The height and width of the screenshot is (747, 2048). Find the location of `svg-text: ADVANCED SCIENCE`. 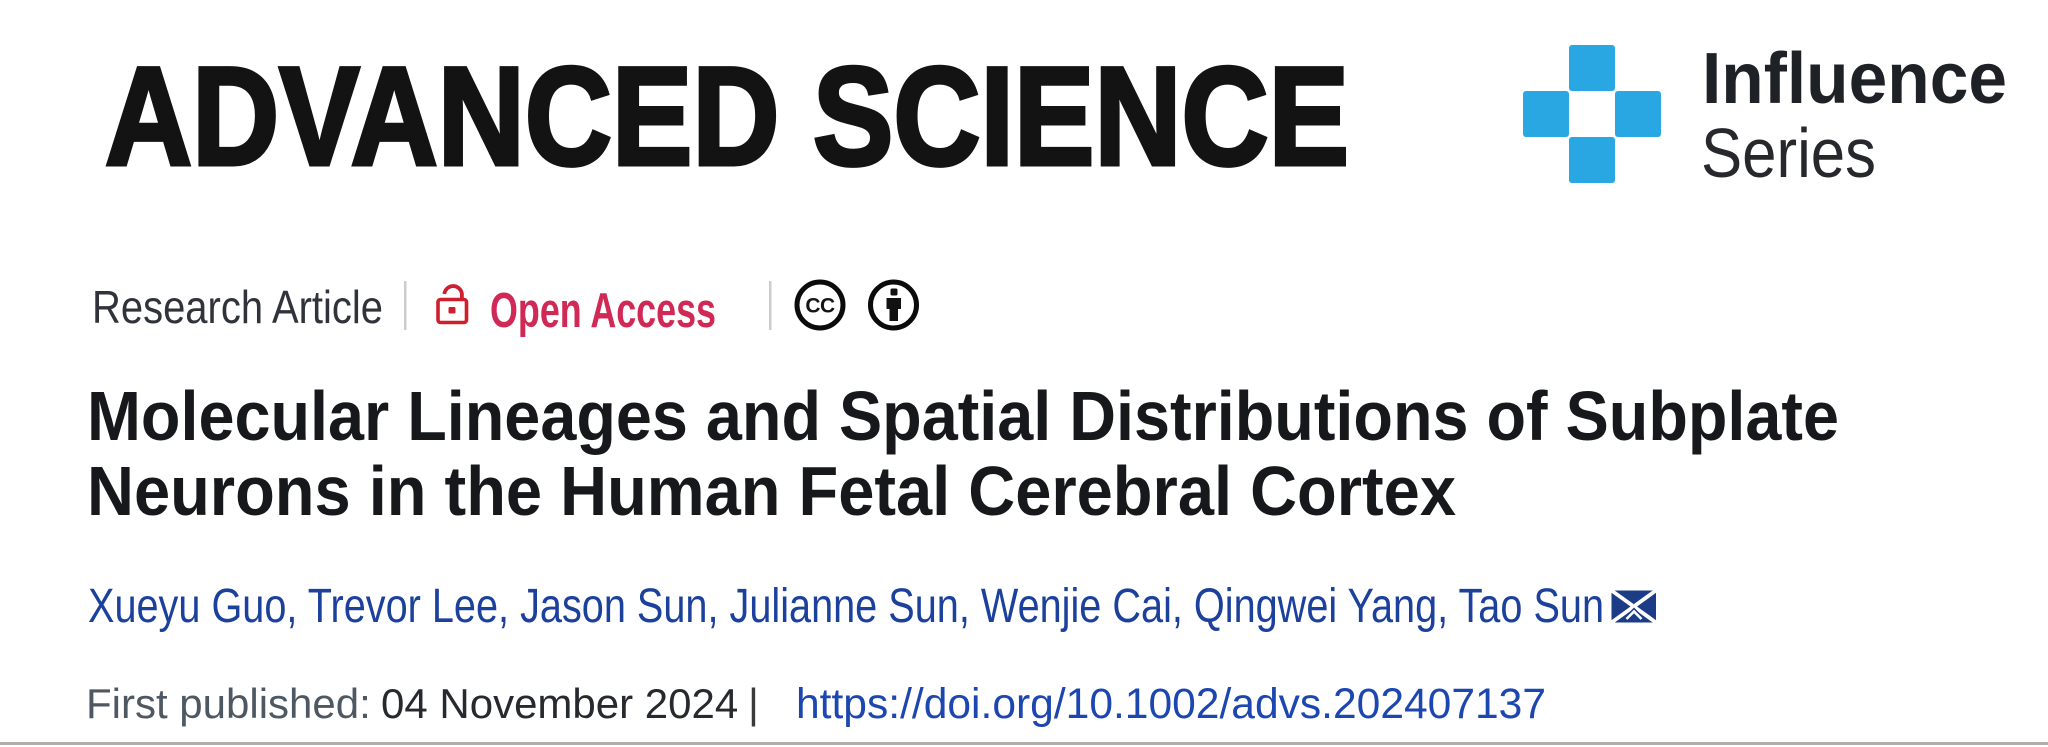

svg-text: ADVANCED SCIENCE is located at coordinates (727, 116).